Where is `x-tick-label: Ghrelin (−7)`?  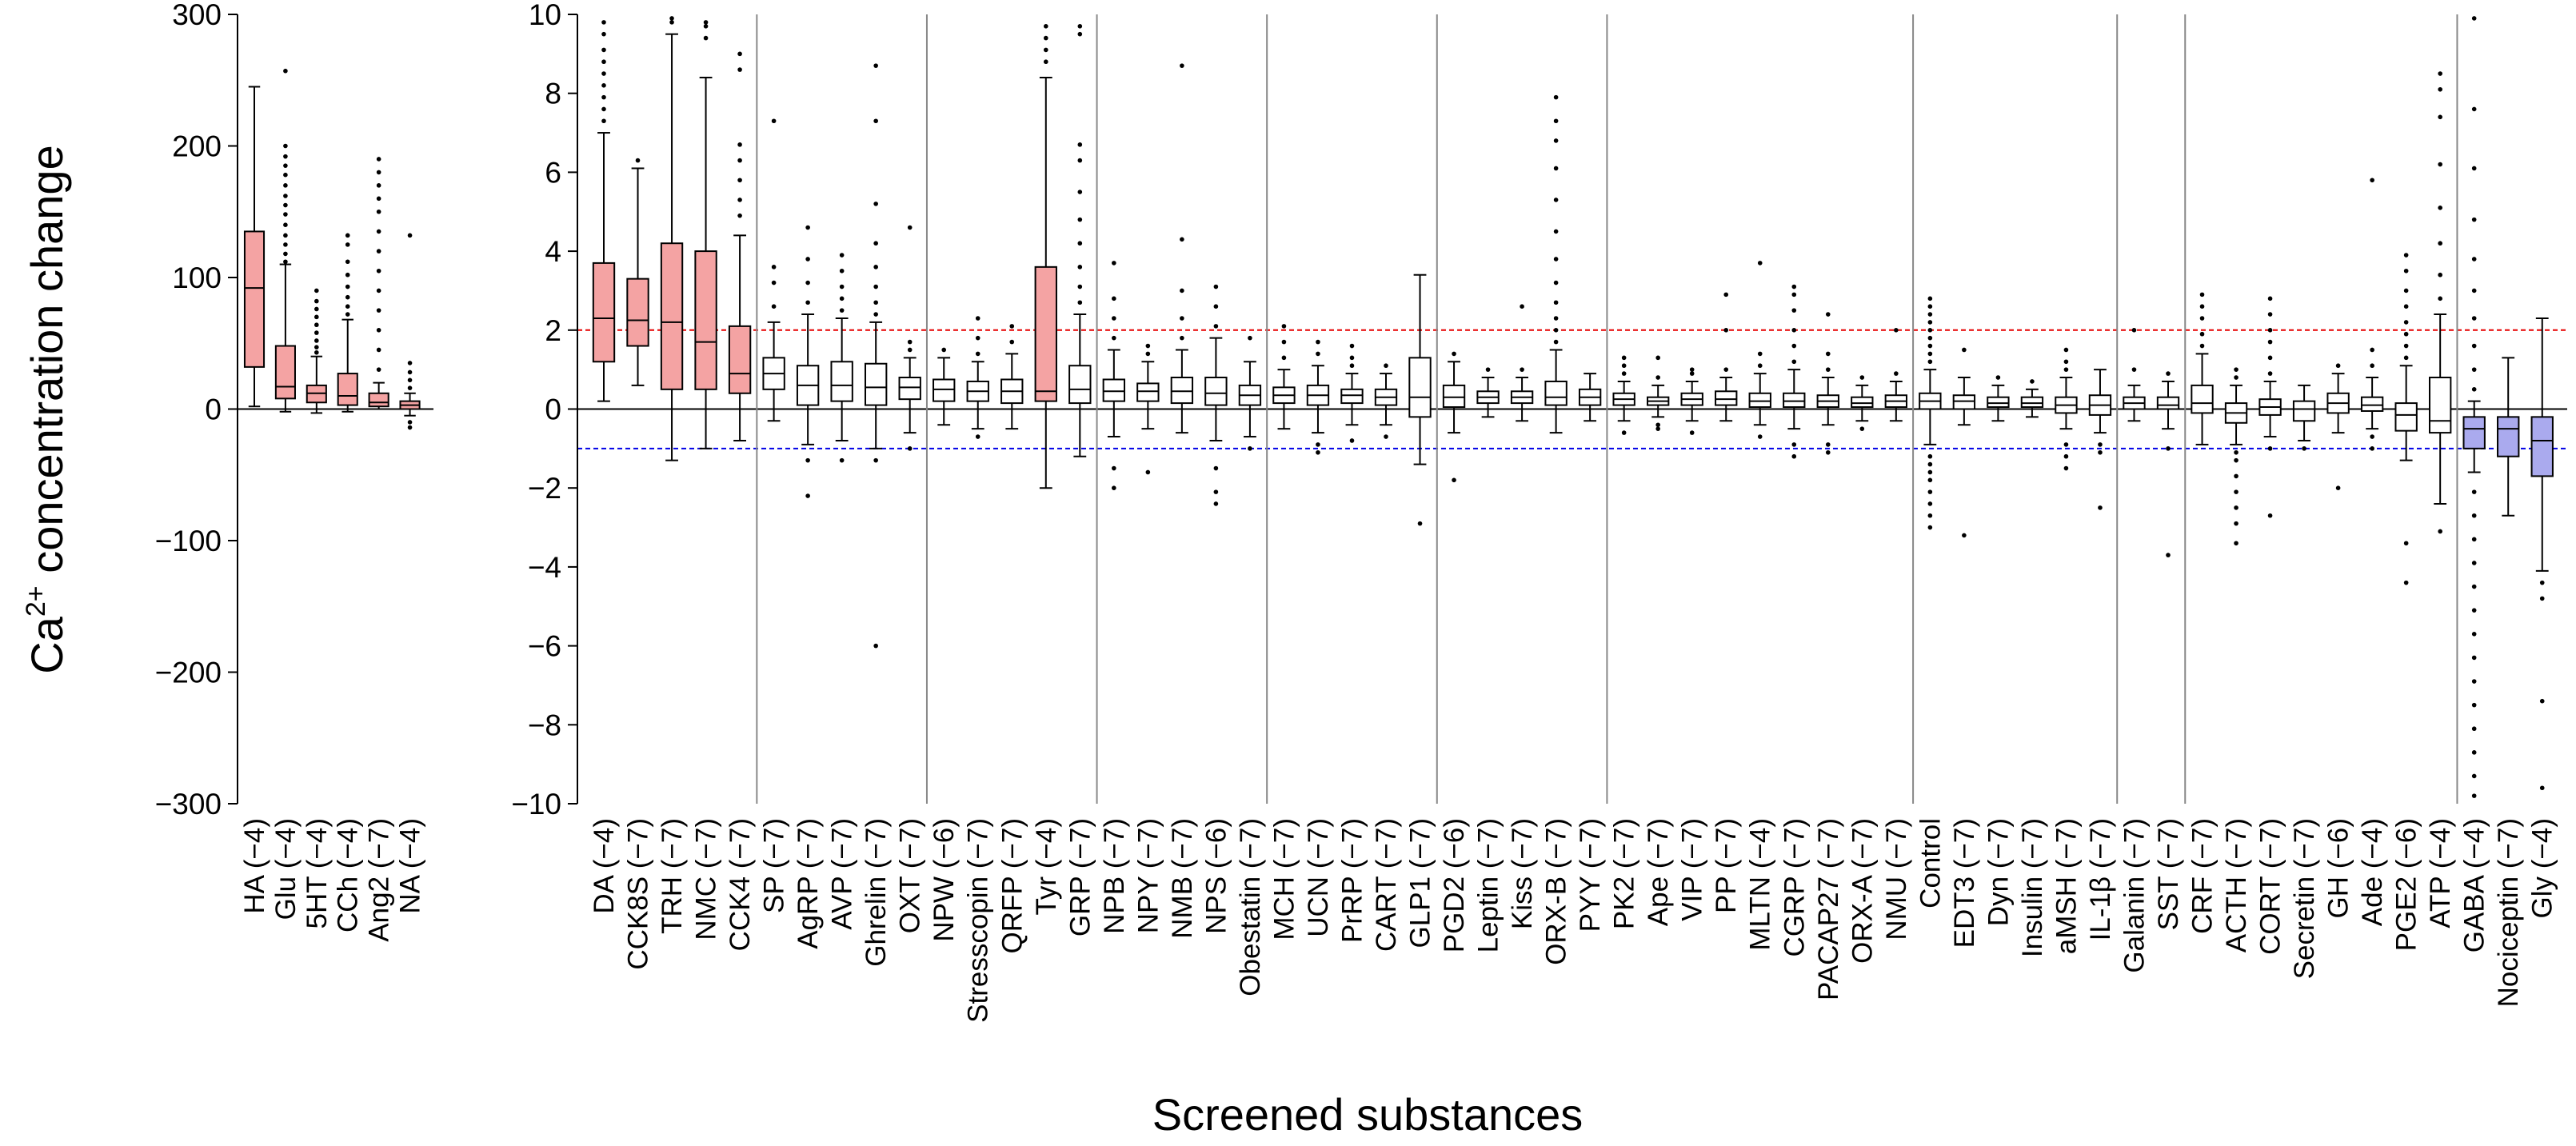 x-tick-label: Ghrelin (−7) is located at coordinates (877, 892).